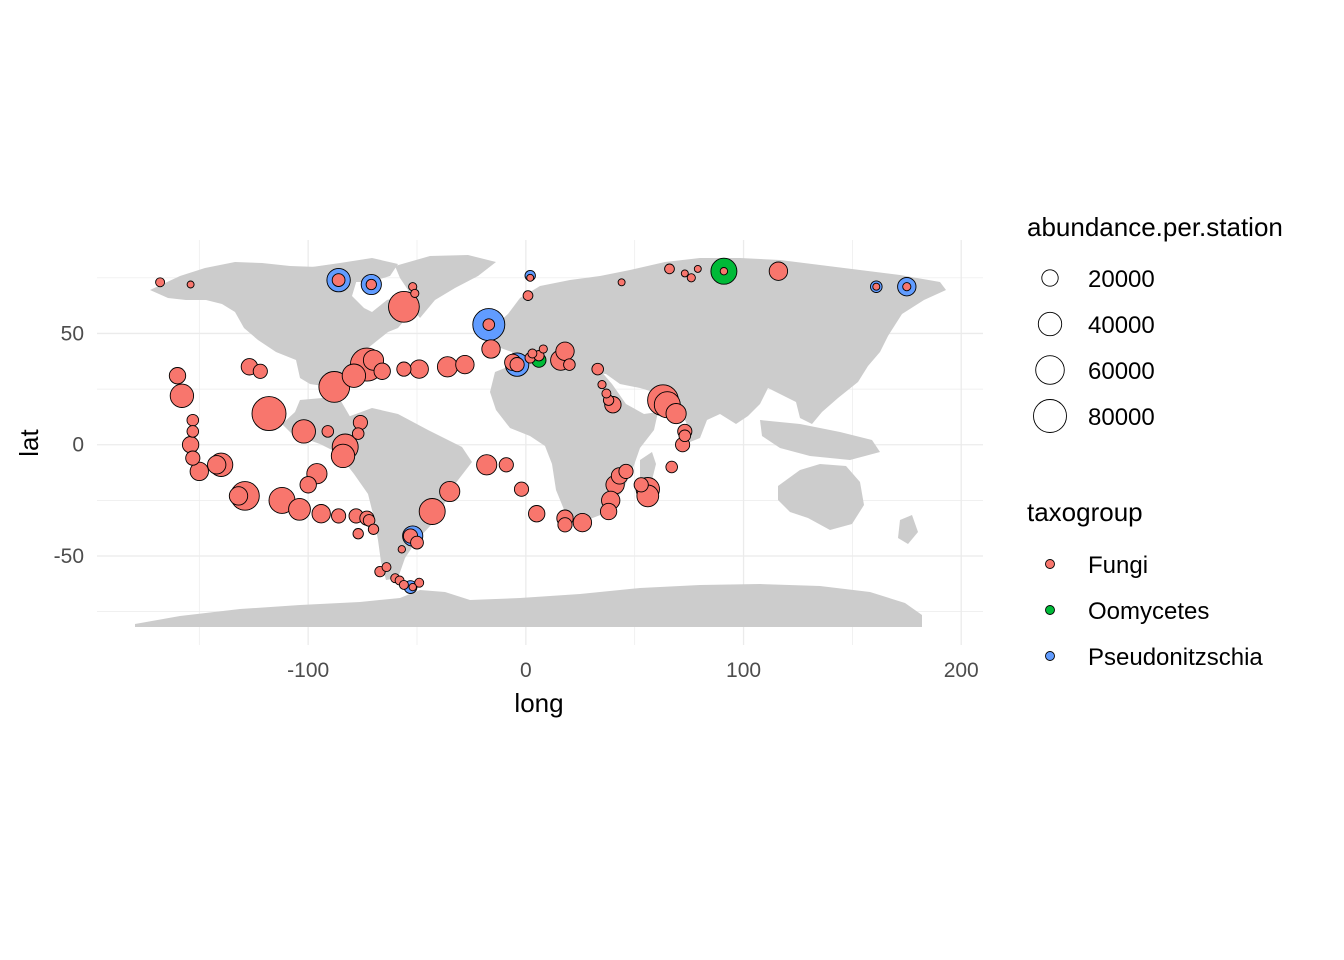  What do you see at coordinates (72, 333) in the screenshot?
I see `y-tick-label: 50` at bounding box center [72, 333].